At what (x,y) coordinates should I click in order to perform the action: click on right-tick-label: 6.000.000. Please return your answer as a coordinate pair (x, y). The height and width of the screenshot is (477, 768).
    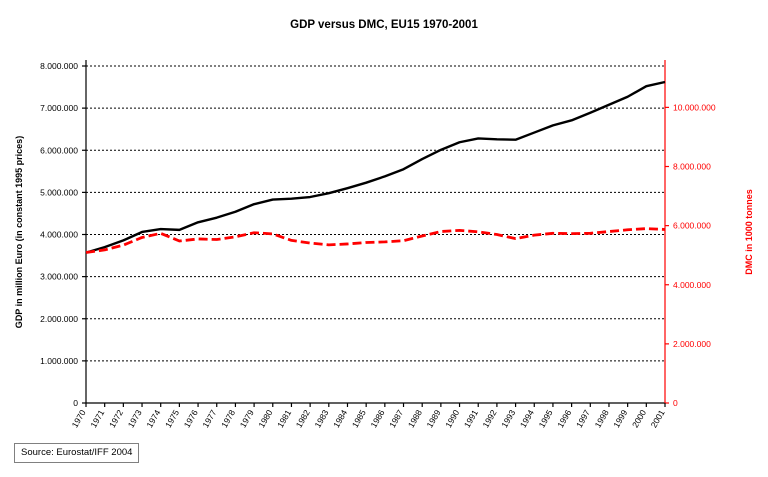
    Looking at the image, I should click on (692, 226).